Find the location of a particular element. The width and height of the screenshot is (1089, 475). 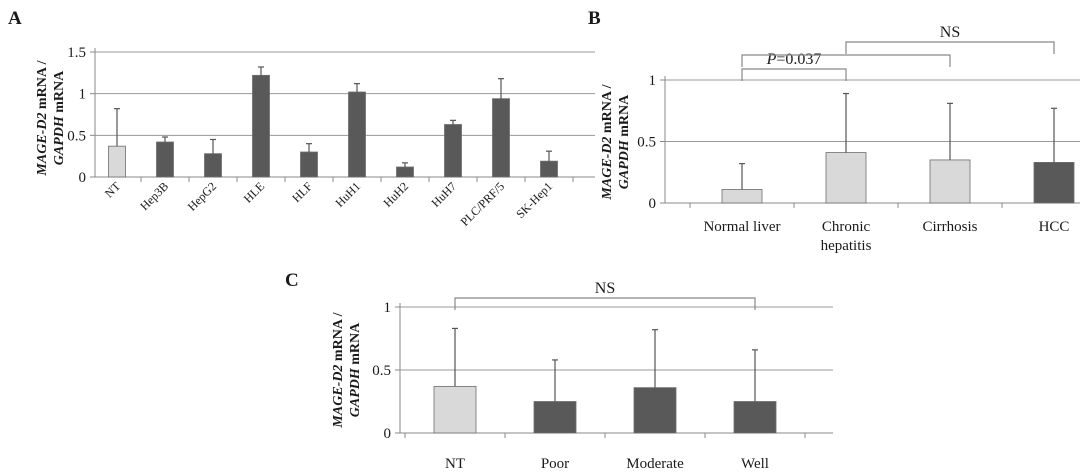

x-tick-label: HuH2 is located at coordinates (395, 194).